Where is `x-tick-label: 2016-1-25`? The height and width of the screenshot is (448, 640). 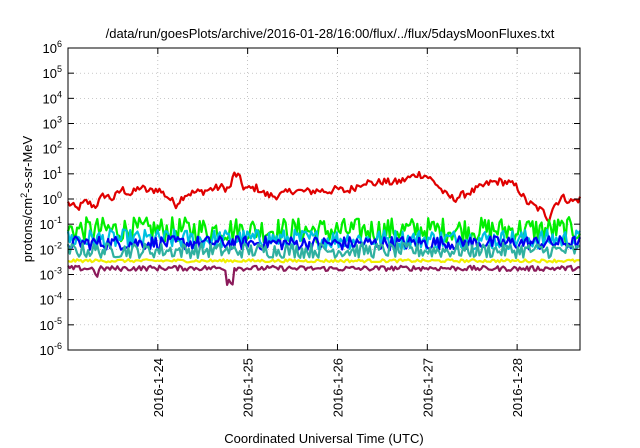 x-tick-label: 2016-1-25 is located at coordinates (248, 387).